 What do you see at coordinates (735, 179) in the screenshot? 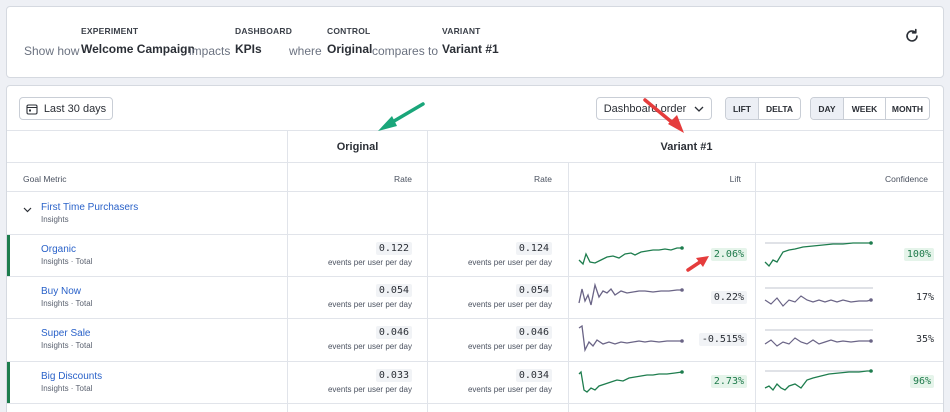
I see `column-lift: Lift` at bounding box center [735, 179].